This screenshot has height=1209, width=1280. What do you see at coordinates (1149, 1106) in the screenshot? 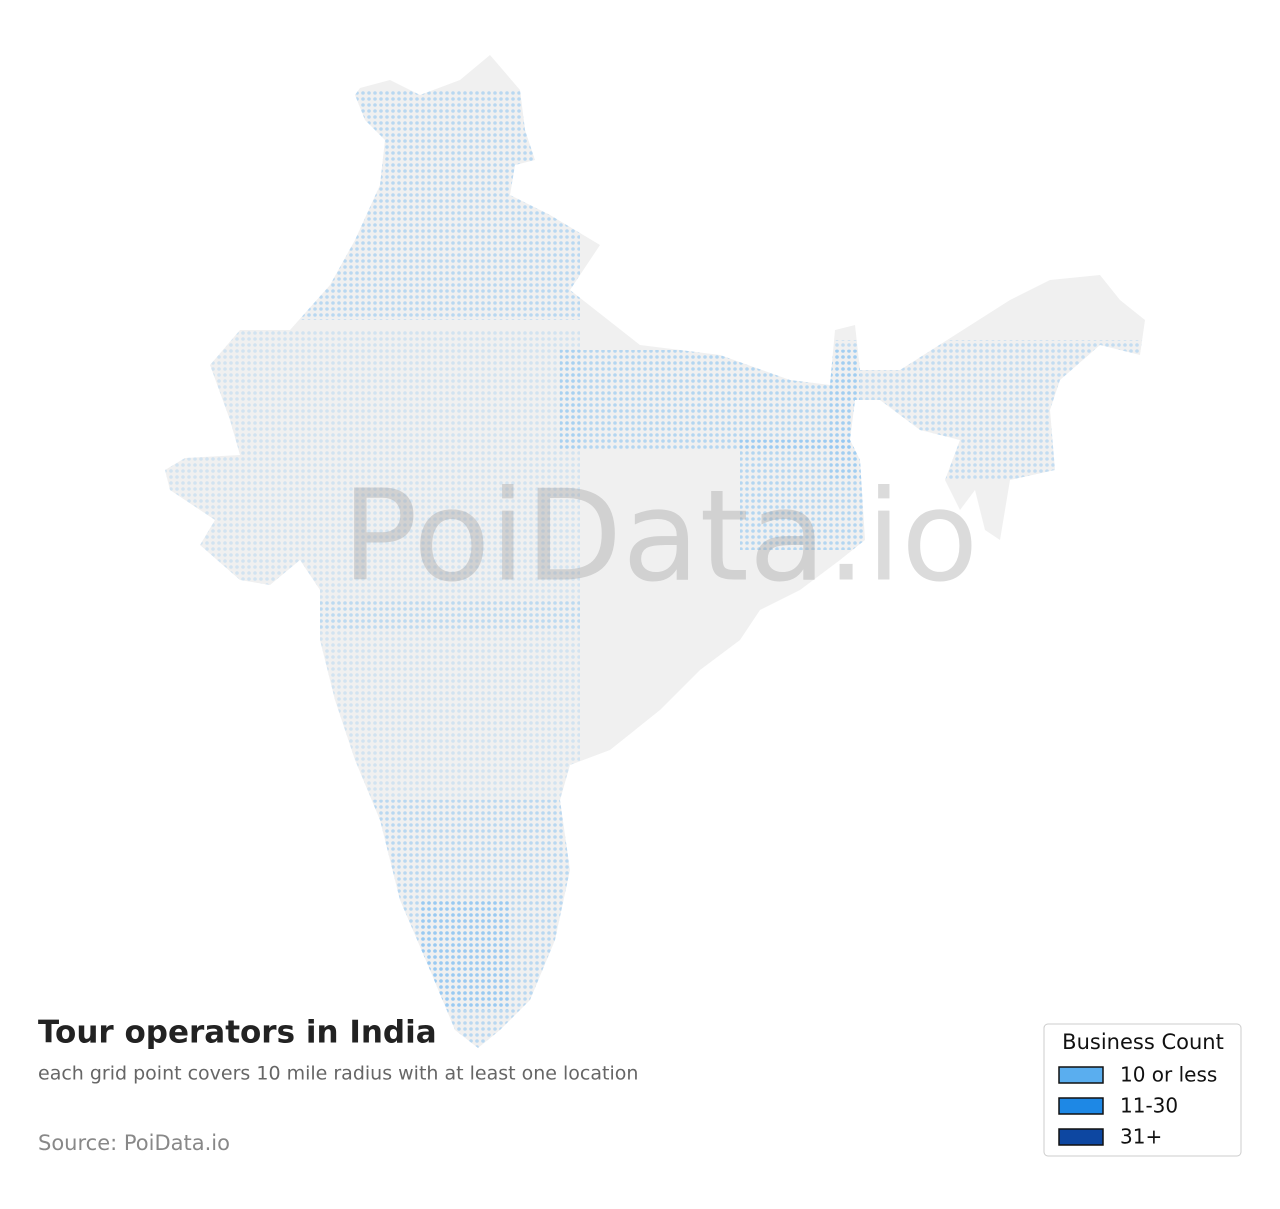
I see `legend-label: 11-30` at bounding box center [1149, 1106].